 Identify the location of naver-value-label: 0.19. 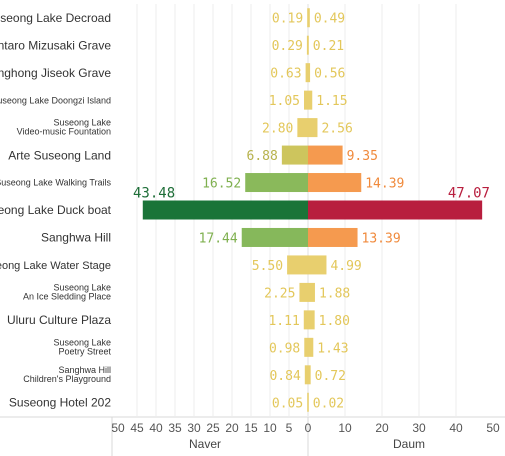
(287, 19).